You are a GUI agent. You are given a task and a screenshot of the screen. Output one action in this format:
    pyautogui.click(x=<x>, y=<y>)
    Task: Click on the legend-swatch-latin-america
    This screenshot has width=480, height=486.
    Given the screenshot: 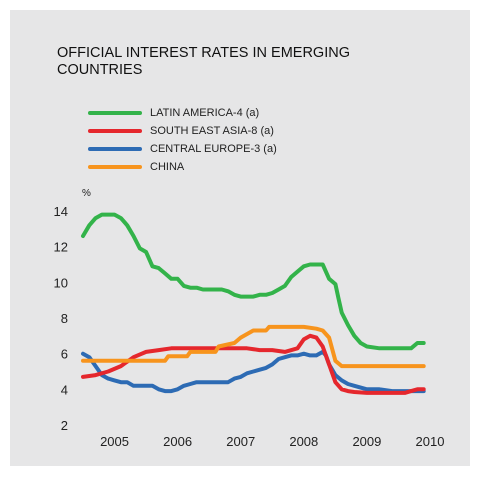 What is the action you would take?
    pyautogui.click(x=115, y=113)
    